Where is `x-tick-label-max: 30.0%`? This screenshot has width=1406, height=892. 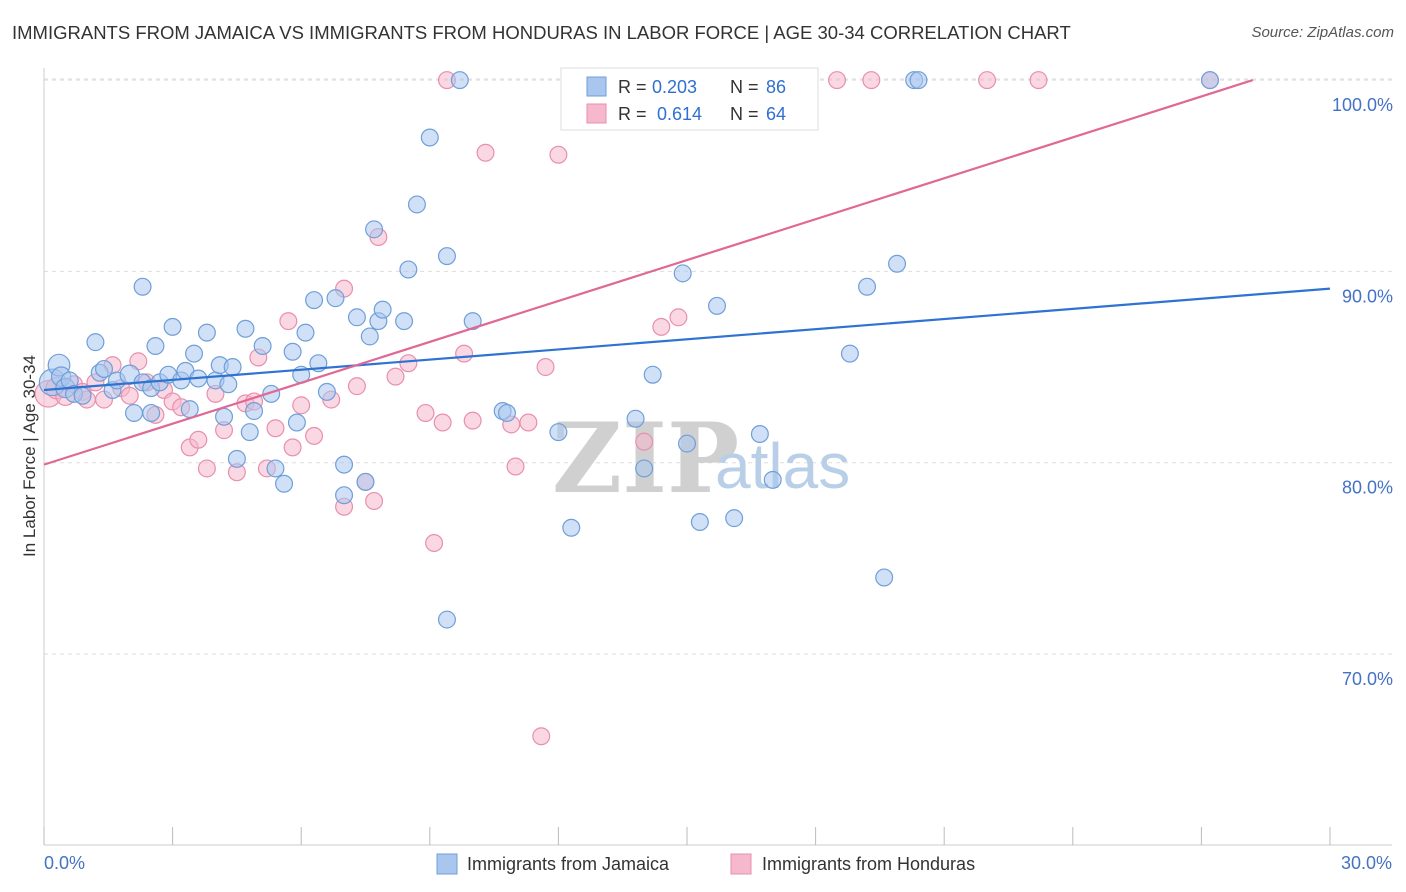 x-tick-label-max: 30.0% is located at coordinates (1366, 863).